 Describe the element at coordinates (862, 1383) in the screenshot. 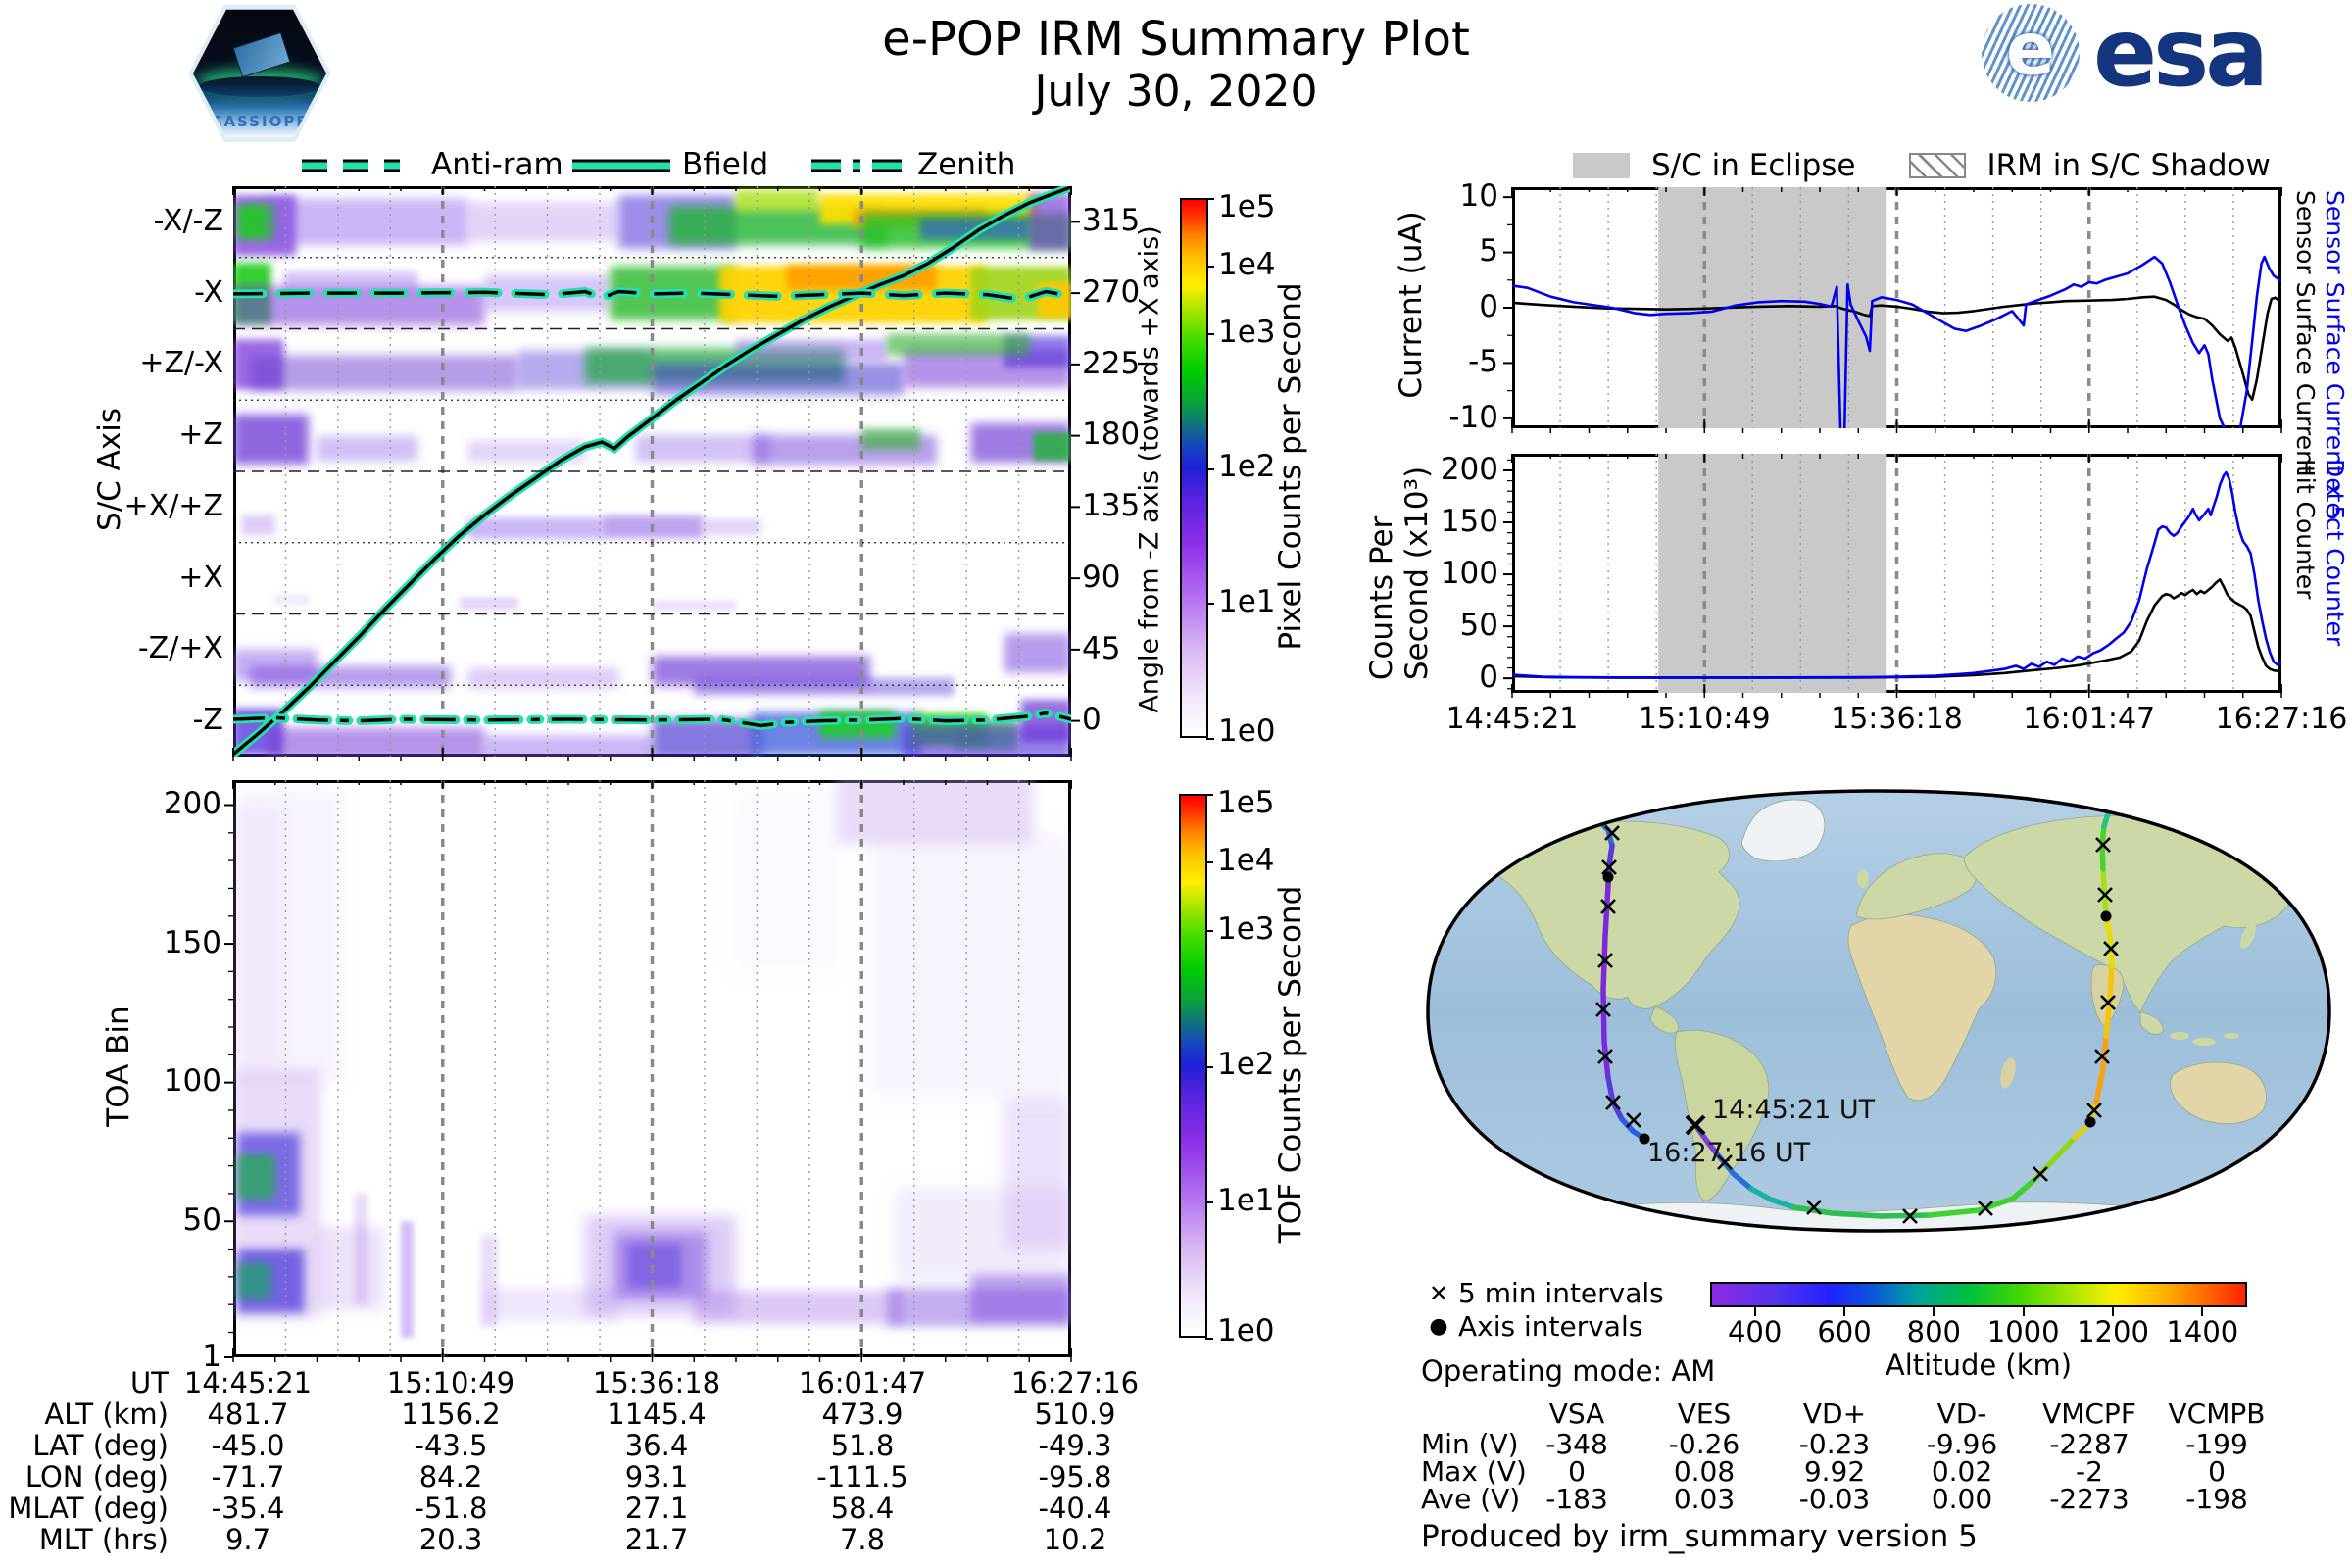

I see `ephemeris-value: 16:01:47` at that location.